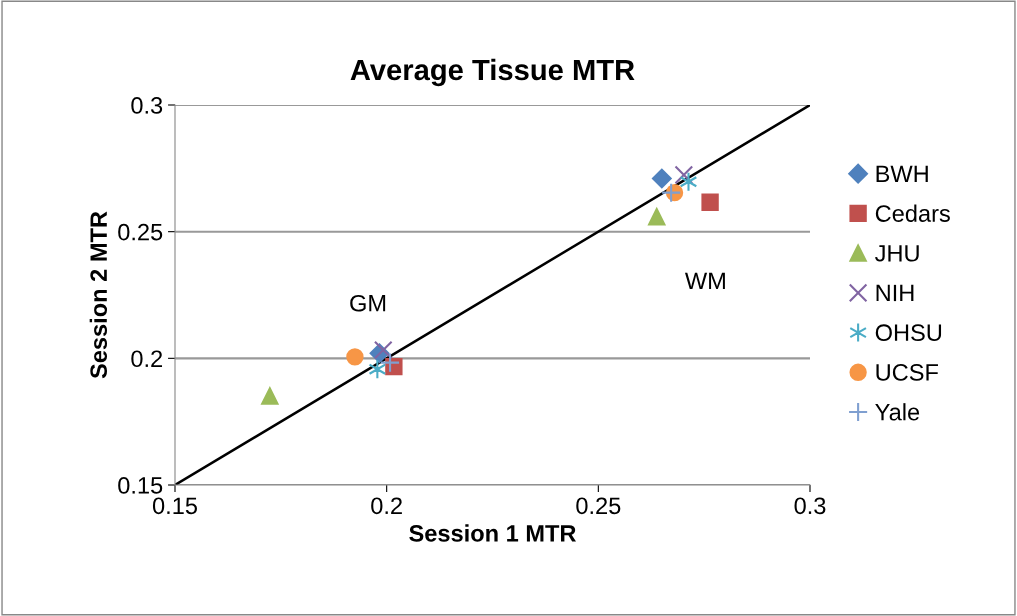 This screenshot has height=616, width=1017. What do you see at coordinates (492, 533) in the screenshot?
I see `x-axis-title: Session 1 MTR` at bounding box center [492, 533].